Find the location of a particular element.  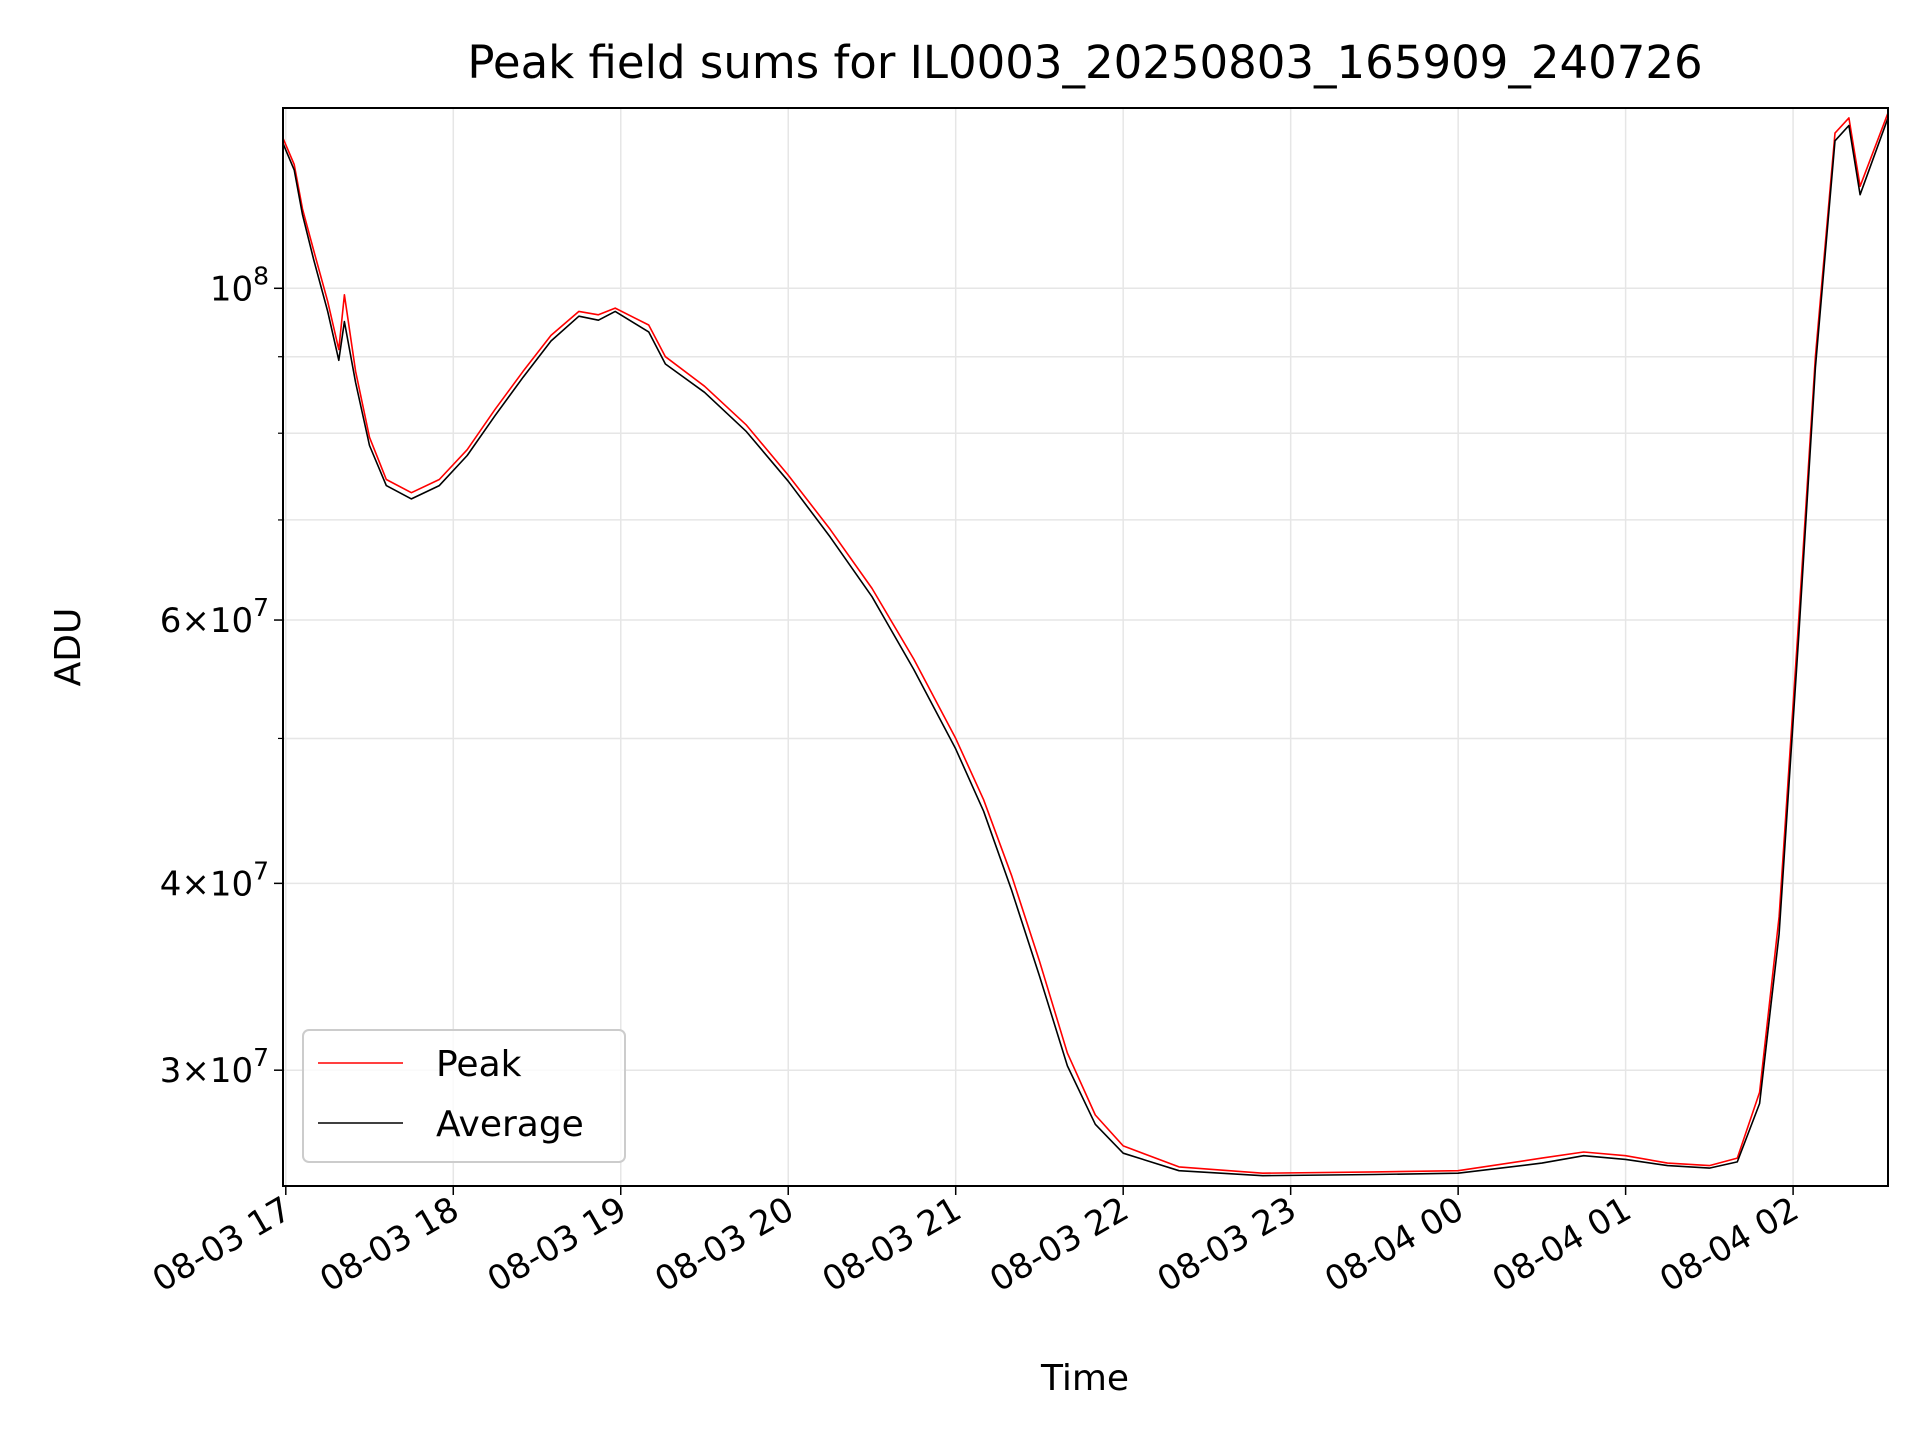

legend: Peak Average is located at coordinates (464, 1096).